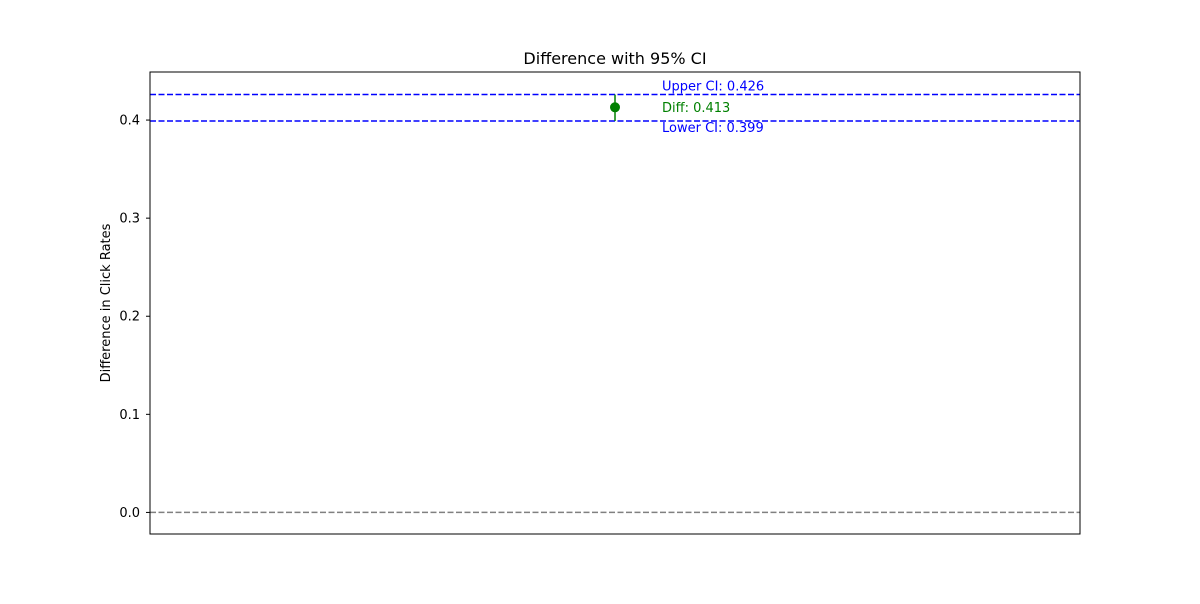 This screenshot has width=1200, height=604. I want to click on y-tick-label: 0.1, so click(129, 415).